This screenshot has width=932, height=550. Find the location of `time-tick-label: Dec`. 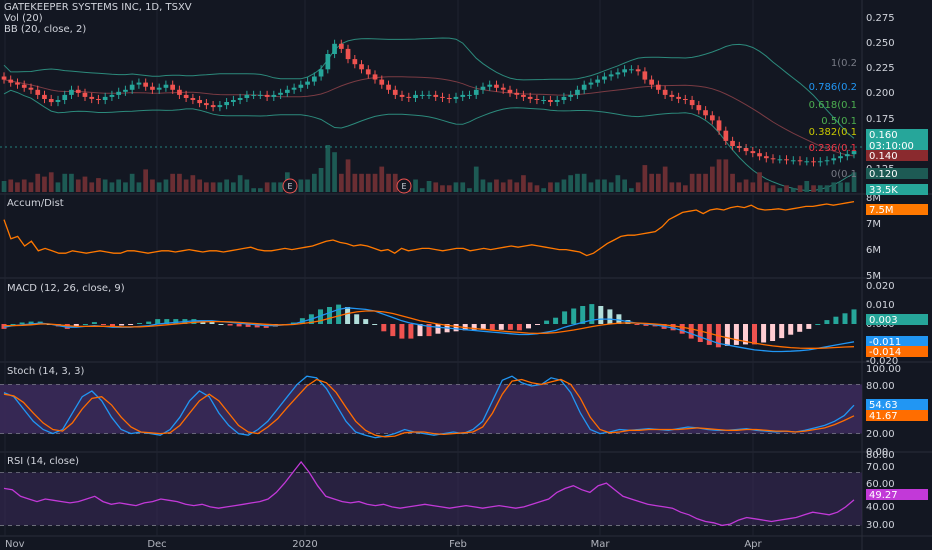

time-tick-label: Dec is located at coordinates (156, 544).